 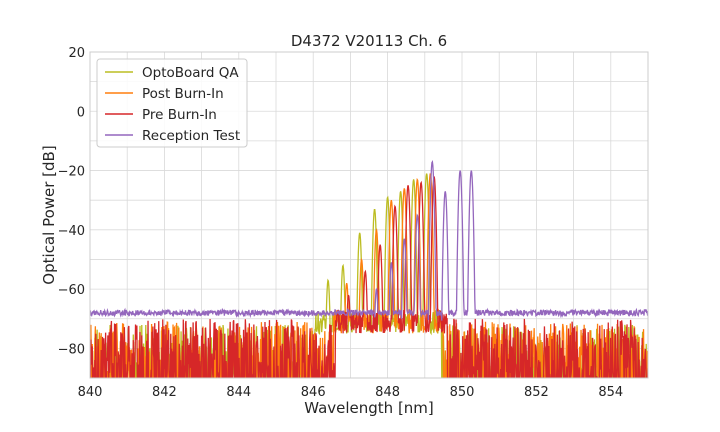 What do you see at coordinates (76, 53) in the screenshot?
I see `y-tick-label: 20` at bounding box center [76, 53].